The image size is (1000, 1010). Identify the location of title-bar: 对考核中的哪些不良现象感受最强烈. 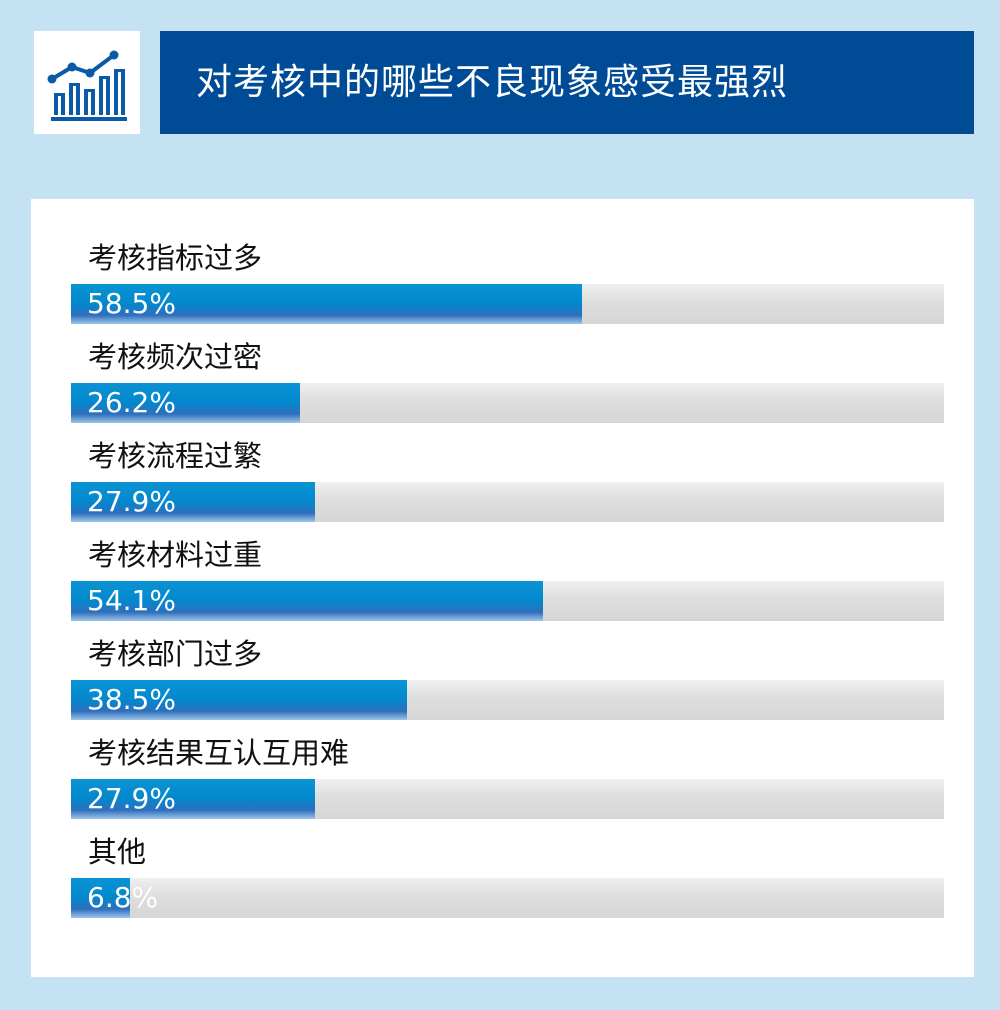
(567, 82).